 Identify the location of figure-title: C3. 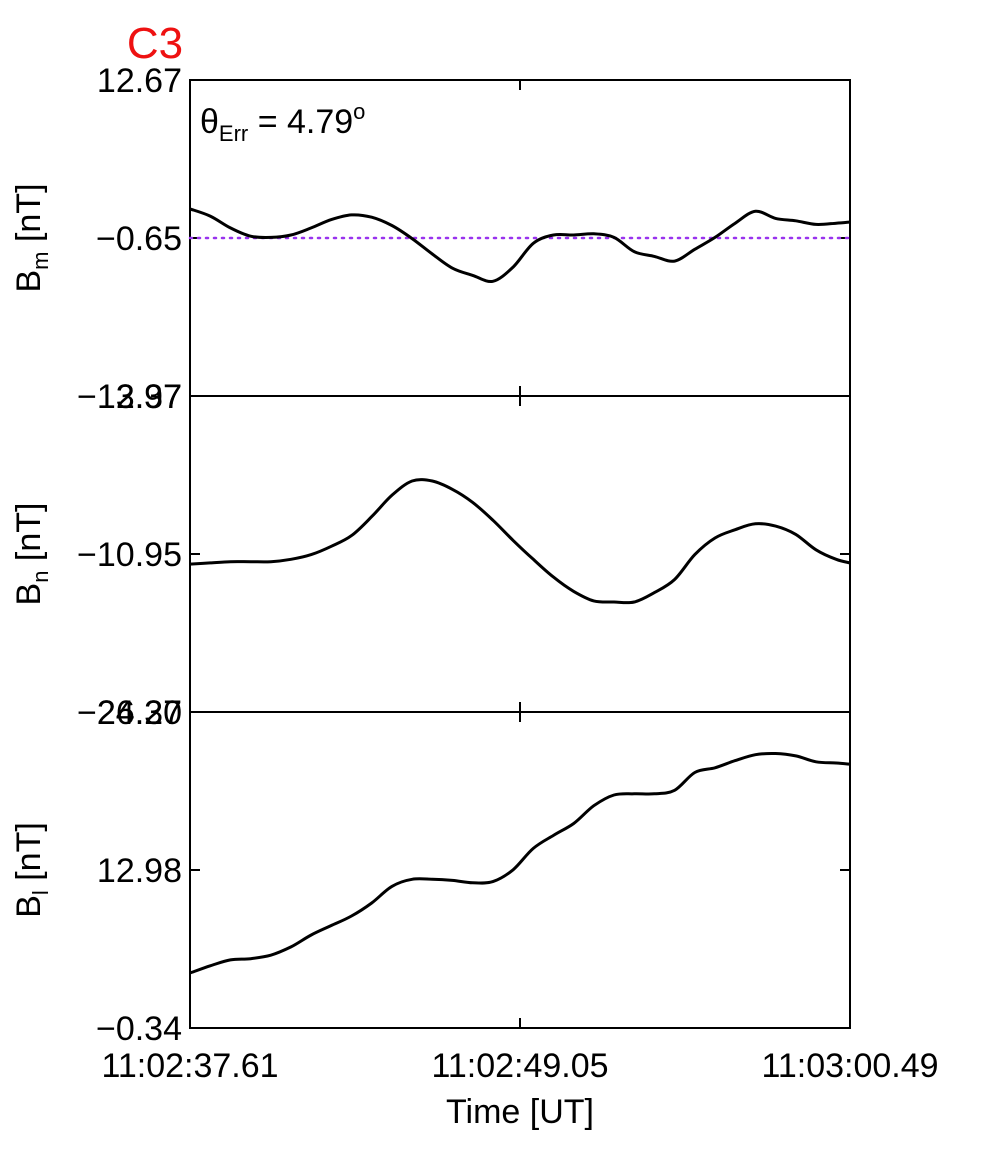
(155, 43).